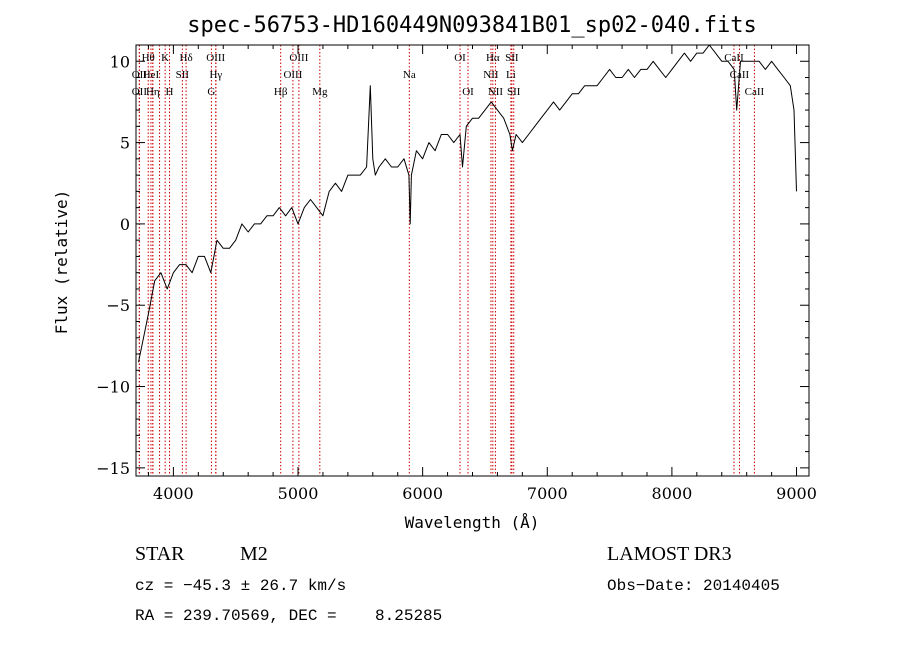 The image size is (900, 649). I want to click on line-marker-label: HeI, so click(151, 75).